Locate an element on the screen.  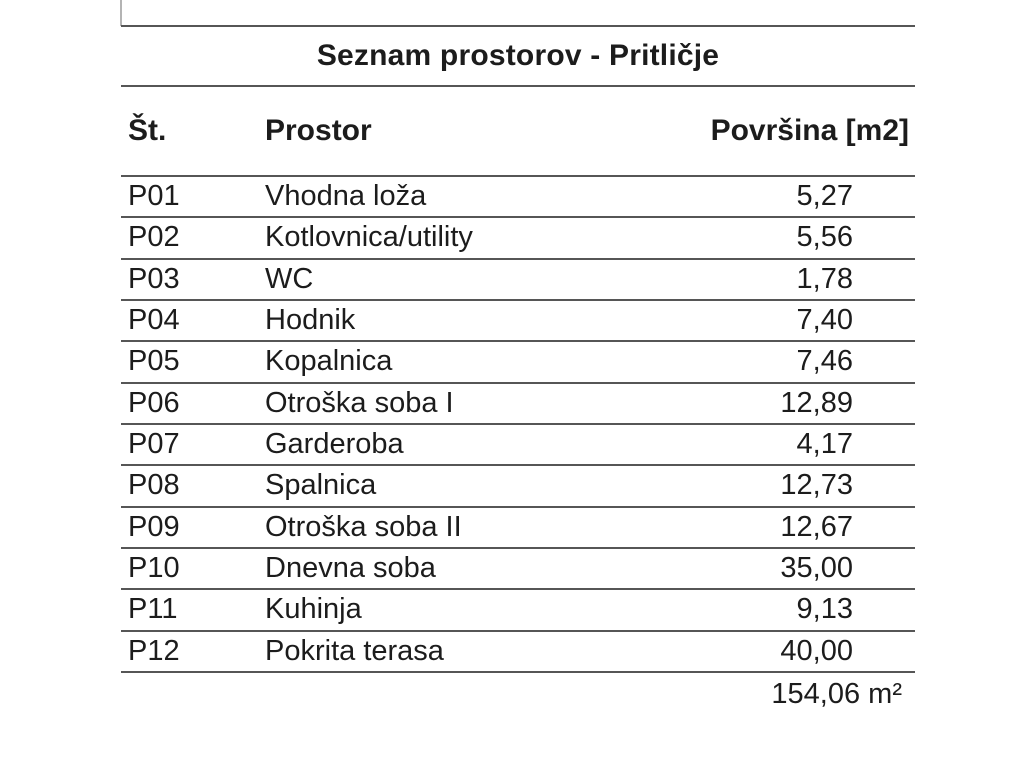
table-row: P01 Vhodna loža 5,27 is located at coordinates (518, 198).